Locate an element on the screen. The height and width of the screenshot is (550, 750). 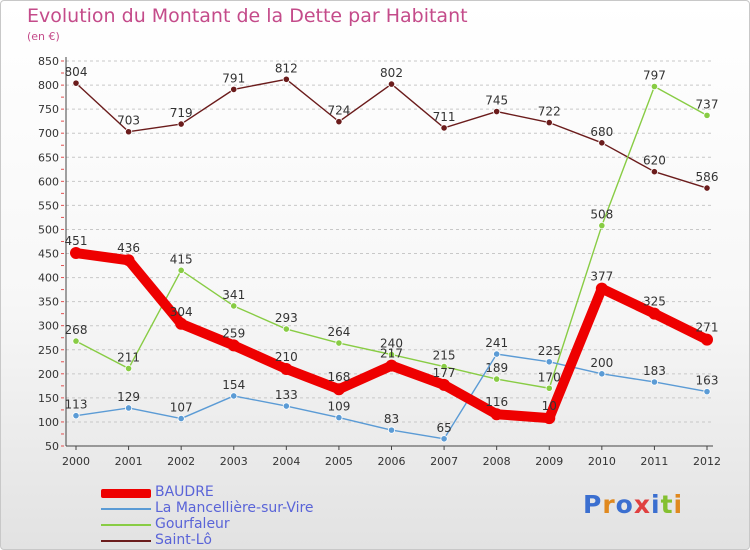
legend-swatch-la-mancelliere is located at coordinates (126, 509).